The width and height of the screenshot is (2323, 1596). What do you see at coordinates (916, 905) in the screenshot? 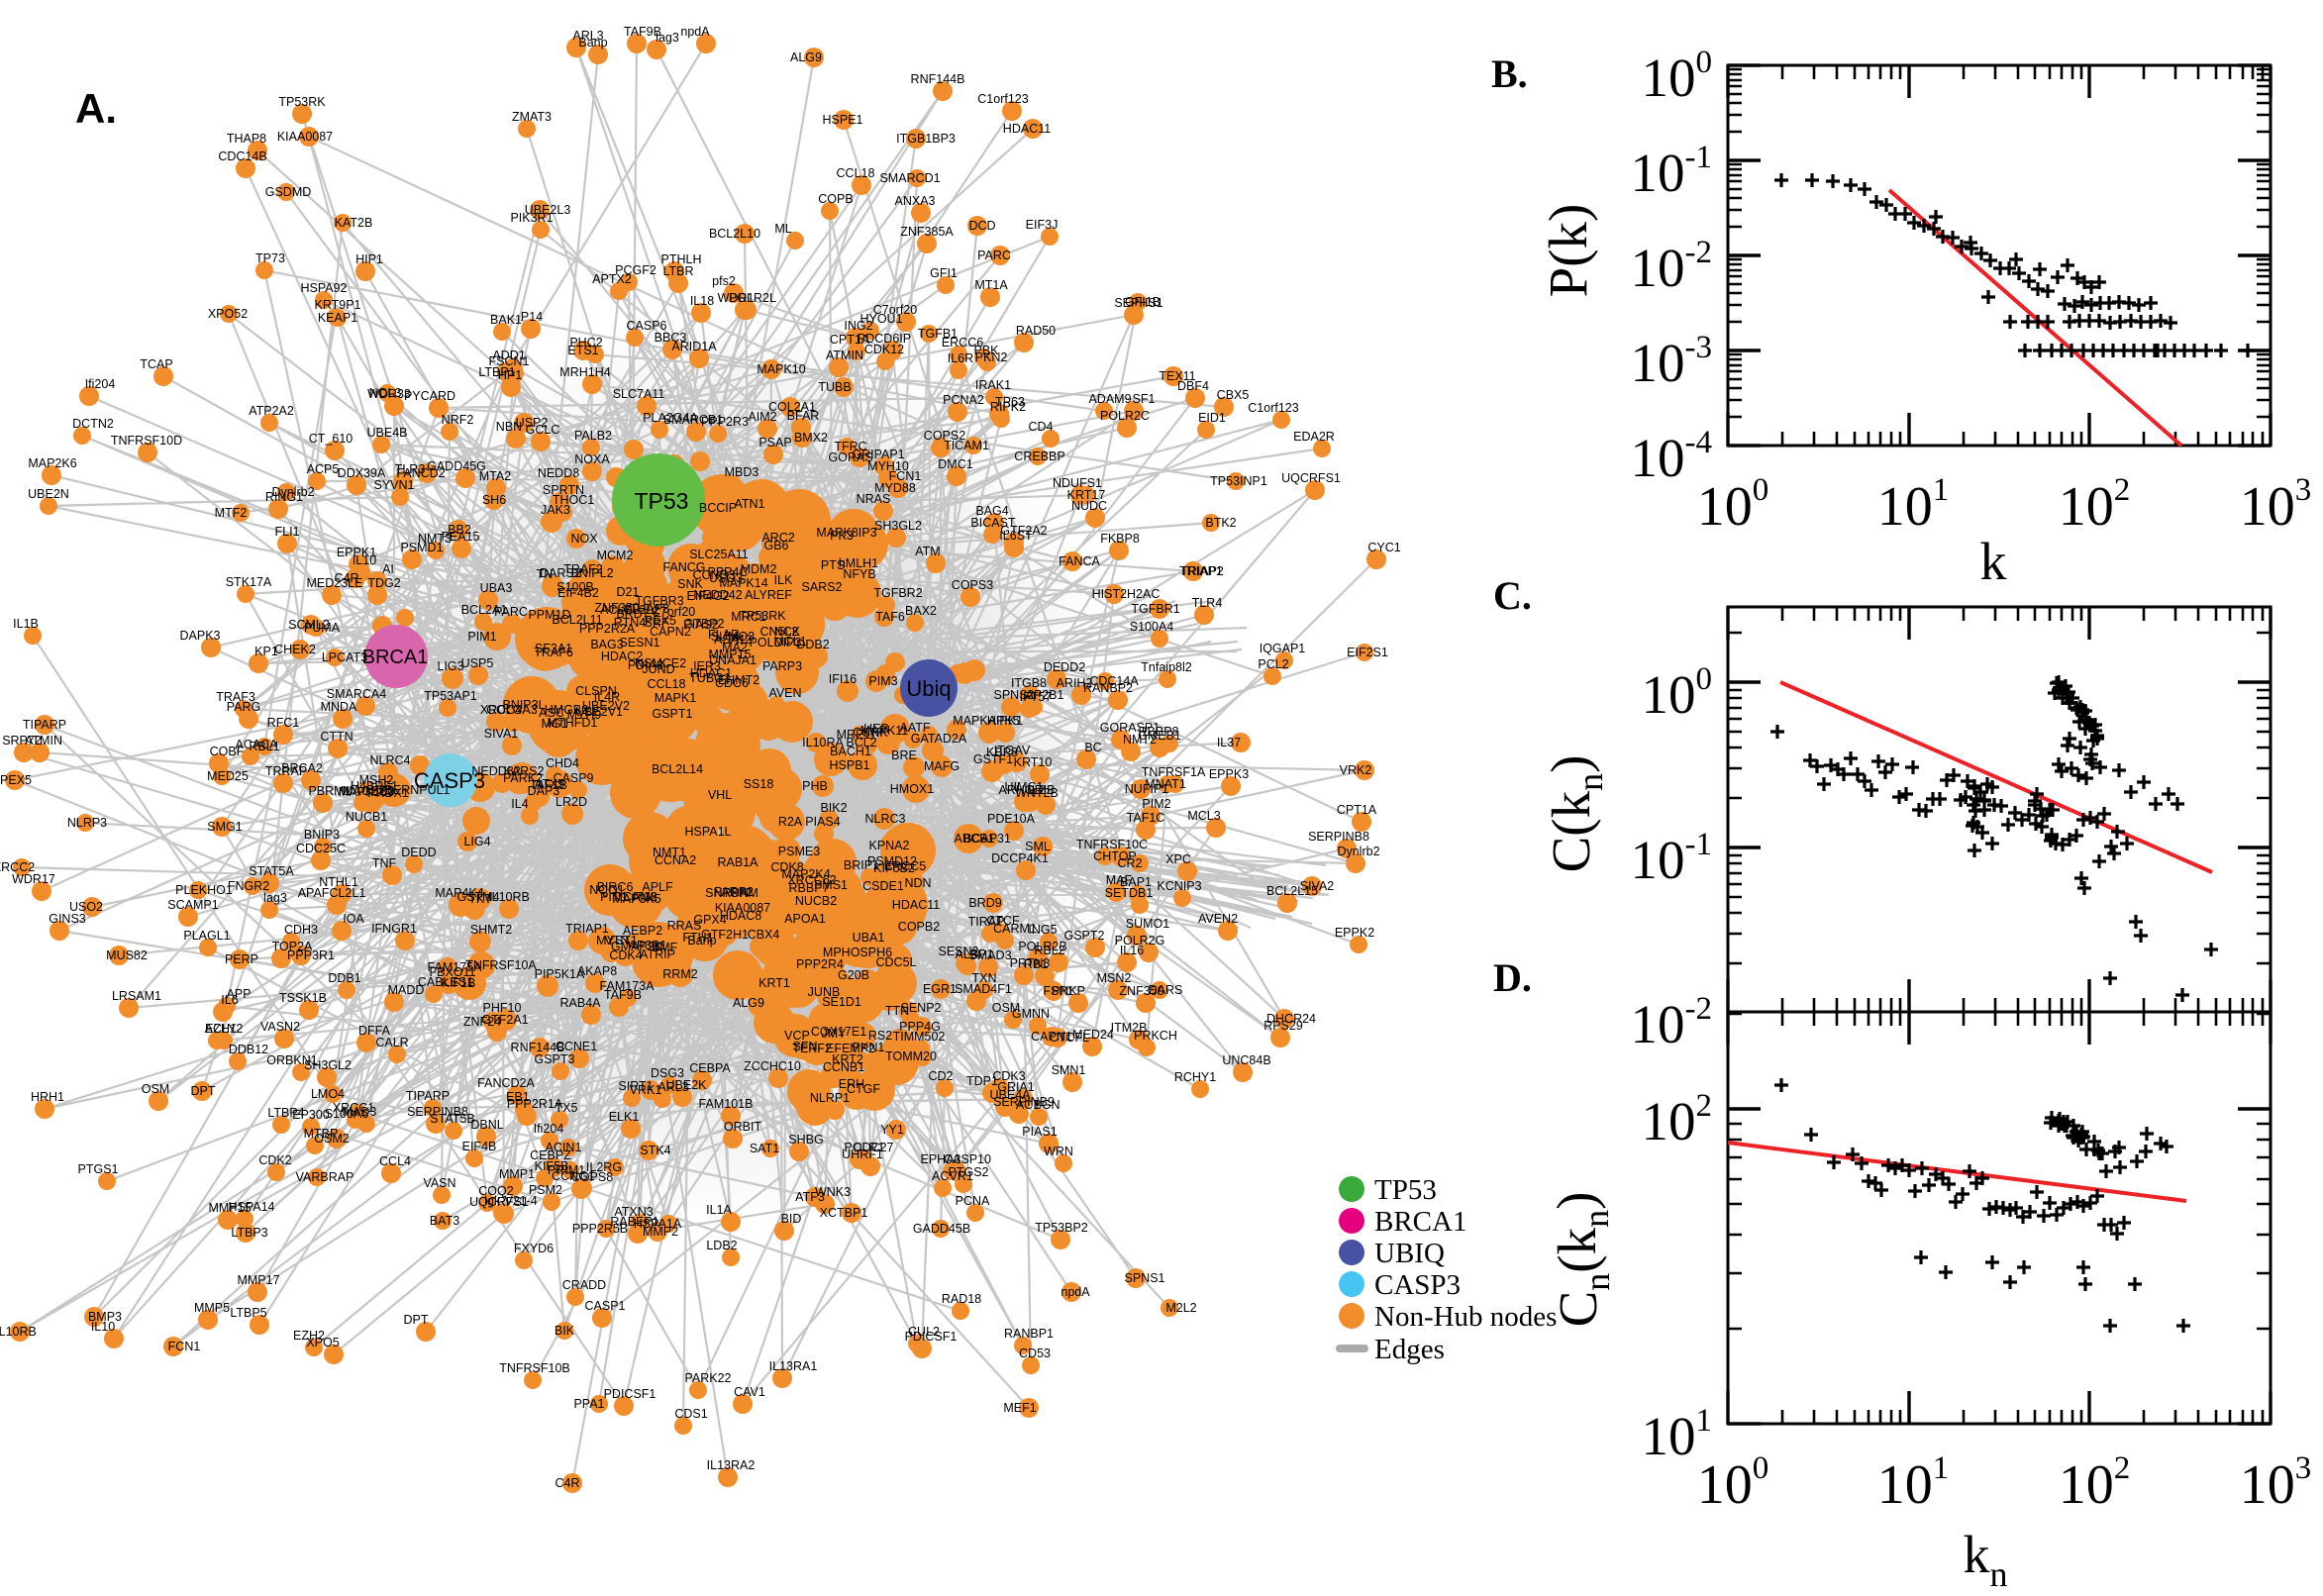
I see `svg-text: HDAC11` at bounding box center [916, 905].